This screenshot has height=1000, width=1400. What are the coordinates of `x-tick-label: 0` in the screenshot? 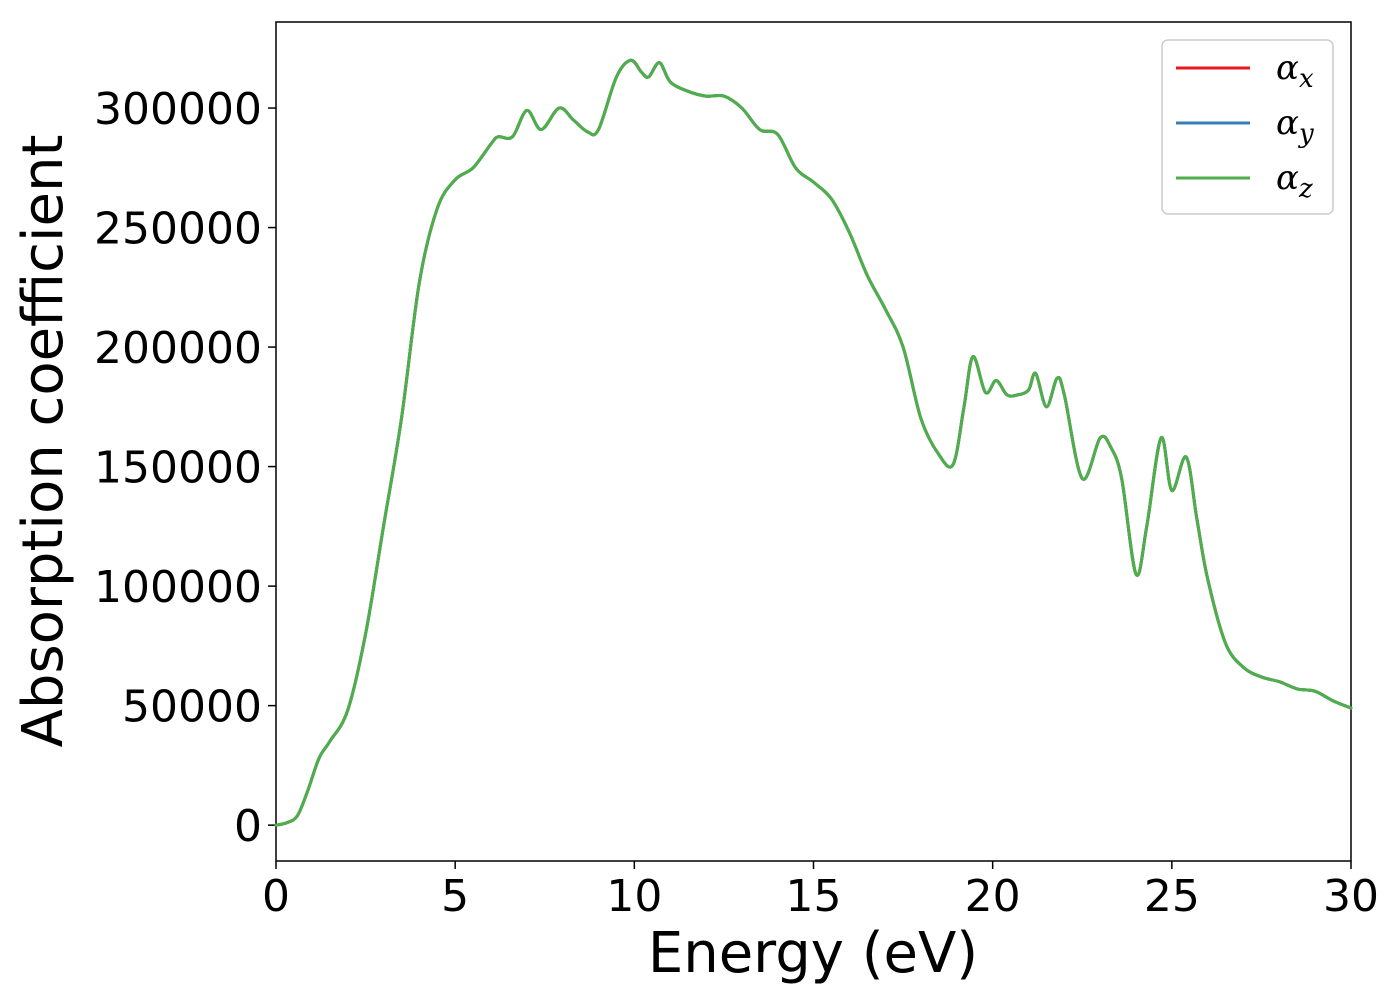 It's located at (276, 896).